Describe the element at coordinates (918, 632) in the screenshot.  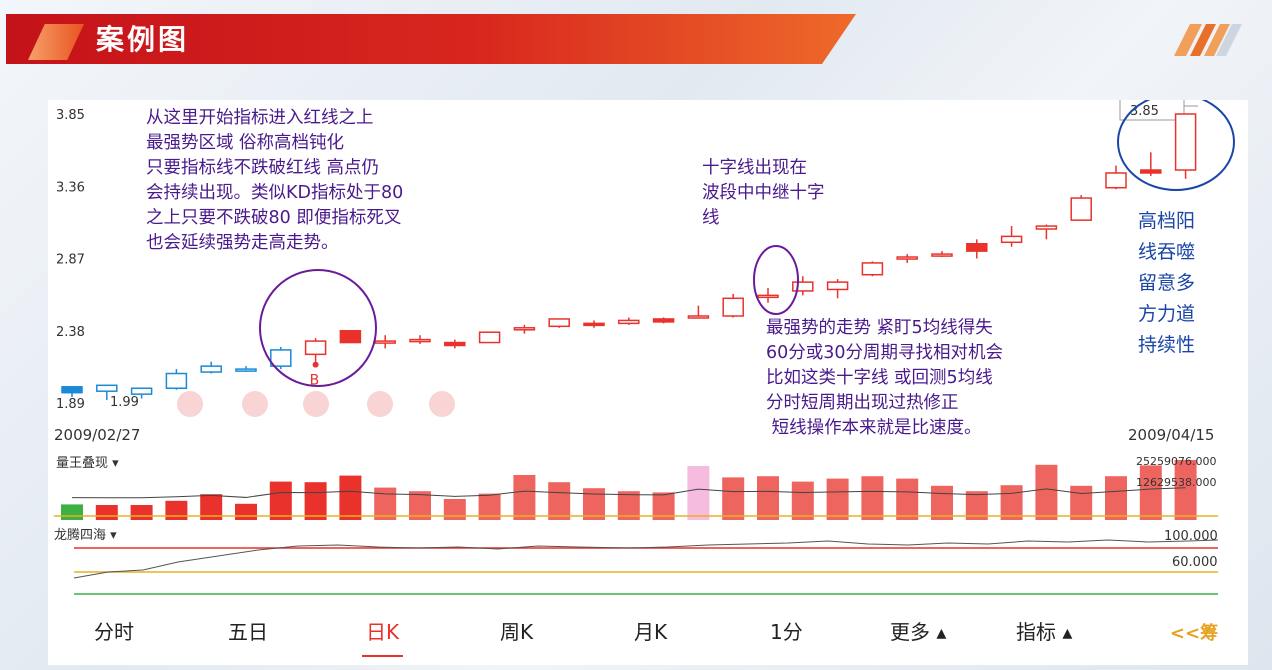
I see `tab-more: 更多 ▴` at that location.